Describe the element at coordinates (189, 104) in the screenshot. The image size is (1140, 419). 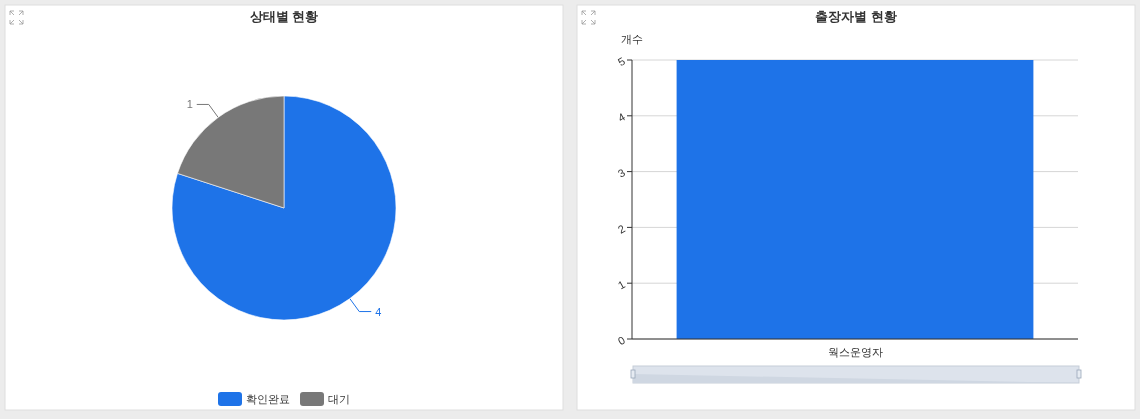
I see `data-label: 1` at that location.